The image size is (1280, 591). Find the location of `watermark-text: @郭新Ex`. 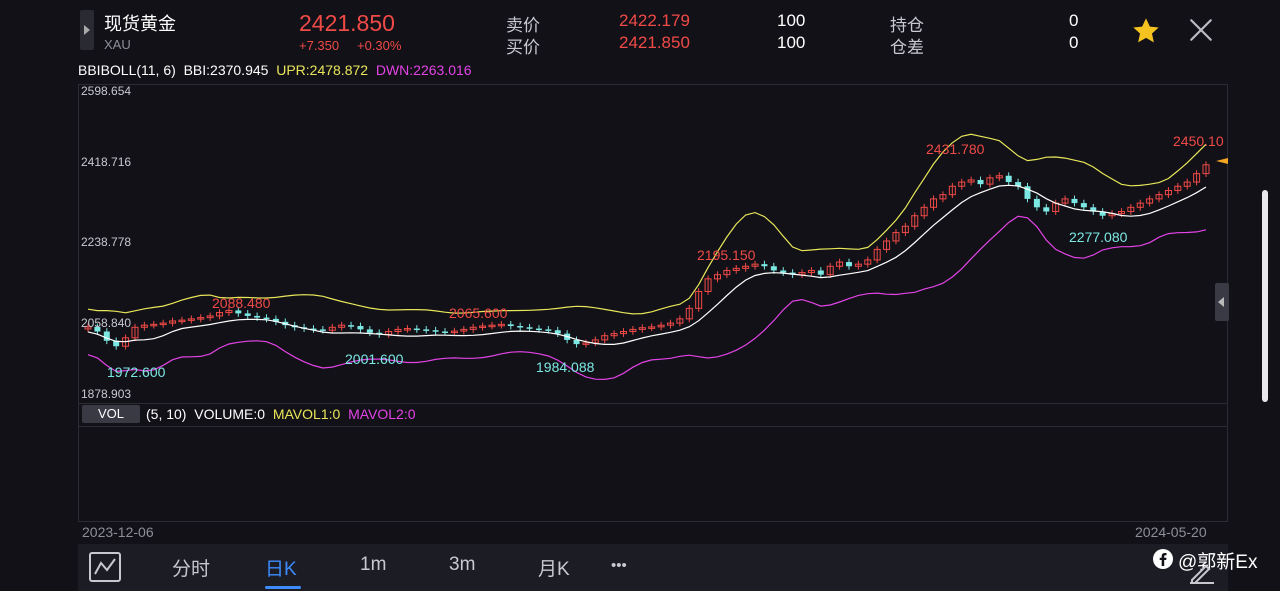

watermark-text: @郭新Ex is located at coordinates (1218, 562).